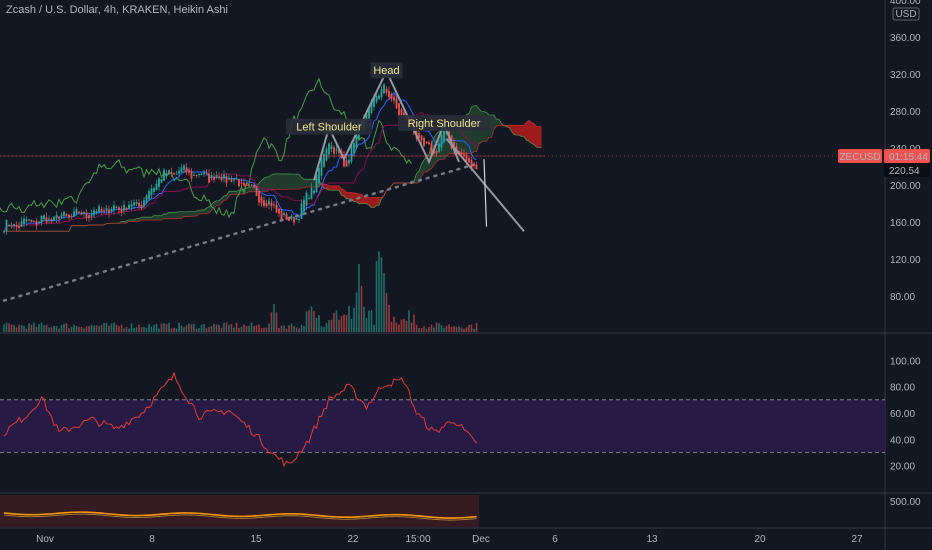 The height and width of the screenshot is (550, 932). Describe the element at coordinates (485, 193) in the screenshot. I see `projection-line` at that location.